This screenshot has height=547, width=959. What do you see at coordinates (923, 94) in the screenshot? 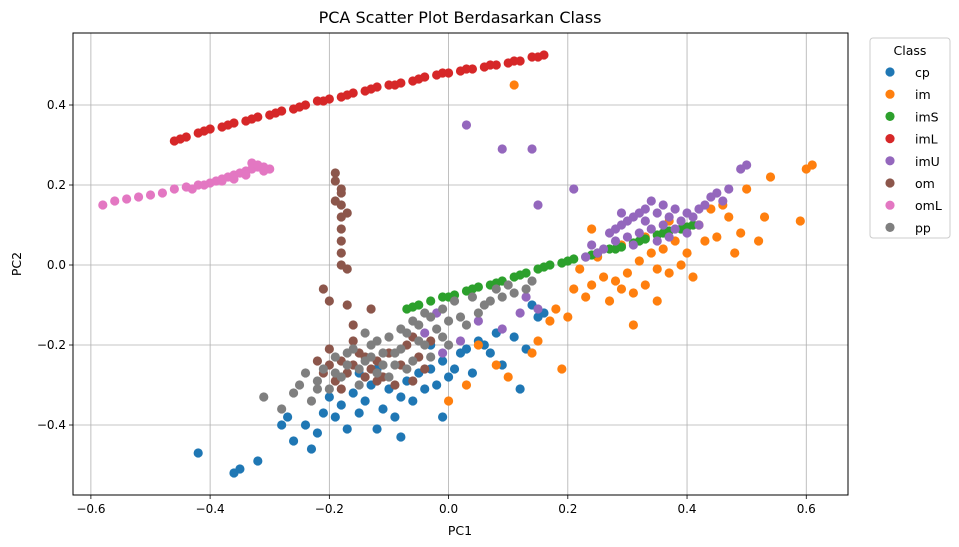
I see `legend-label: im` at bounding box center [923, 94].